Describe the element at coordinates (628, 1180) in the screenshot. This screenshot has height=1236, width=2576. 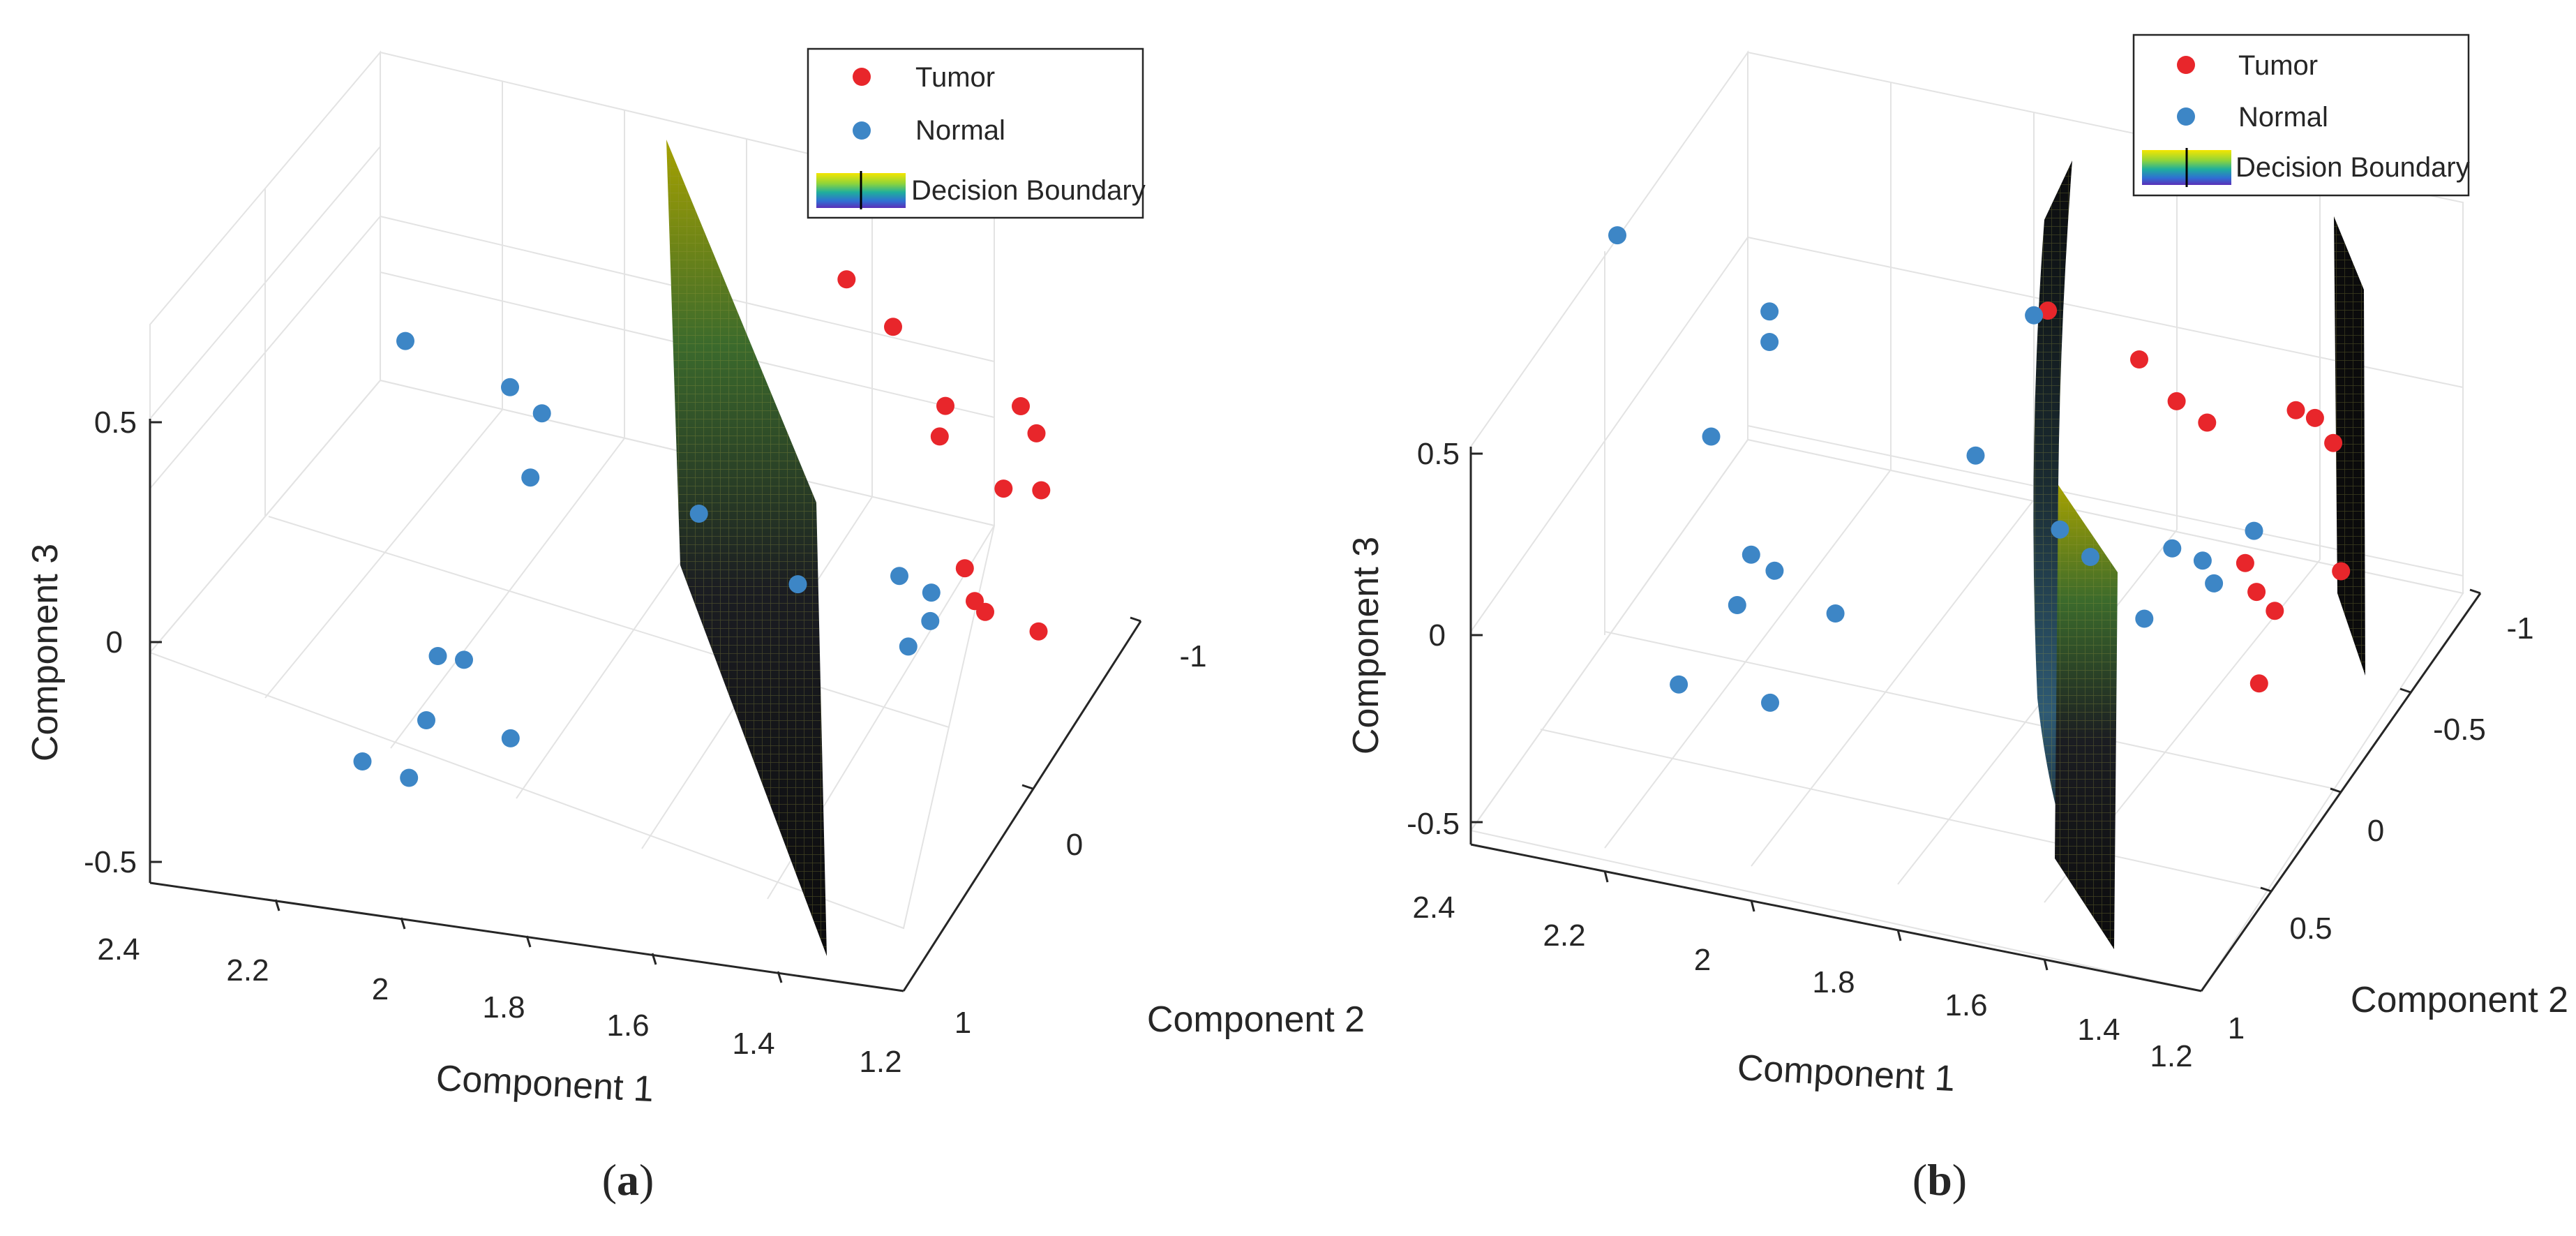
I see `caption-a: (a)` at that location.